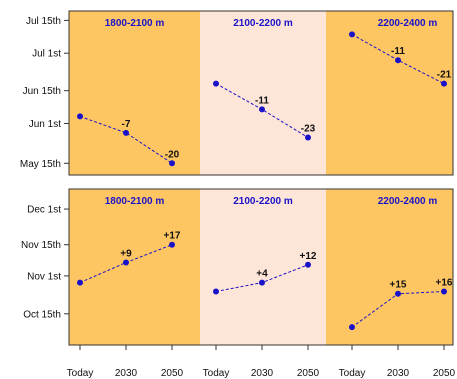 The width and height of the screenshot is (457, 379). Describe the element at coordinates (308, 256) in the screenshot. I see `data-label: +12` at that location.